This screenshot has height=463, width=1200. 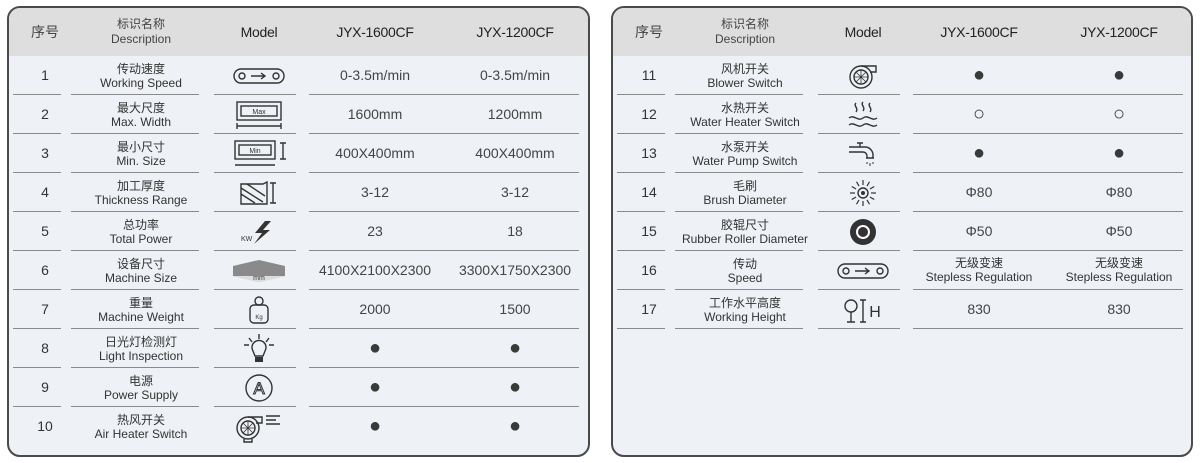 I want to click on description-cn: 传动速度, so click(x=140, y=68).